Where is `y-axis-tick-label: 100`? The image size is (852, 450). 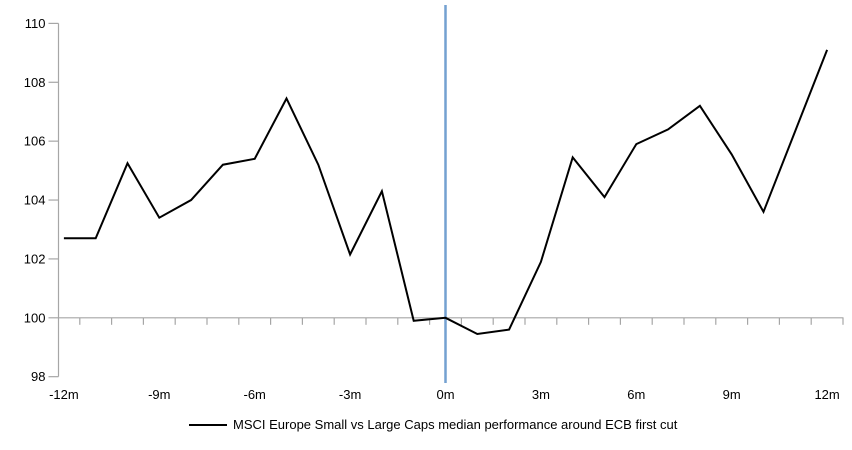
y-axis-tick-label: 100 is located at coordinates (35, 317).